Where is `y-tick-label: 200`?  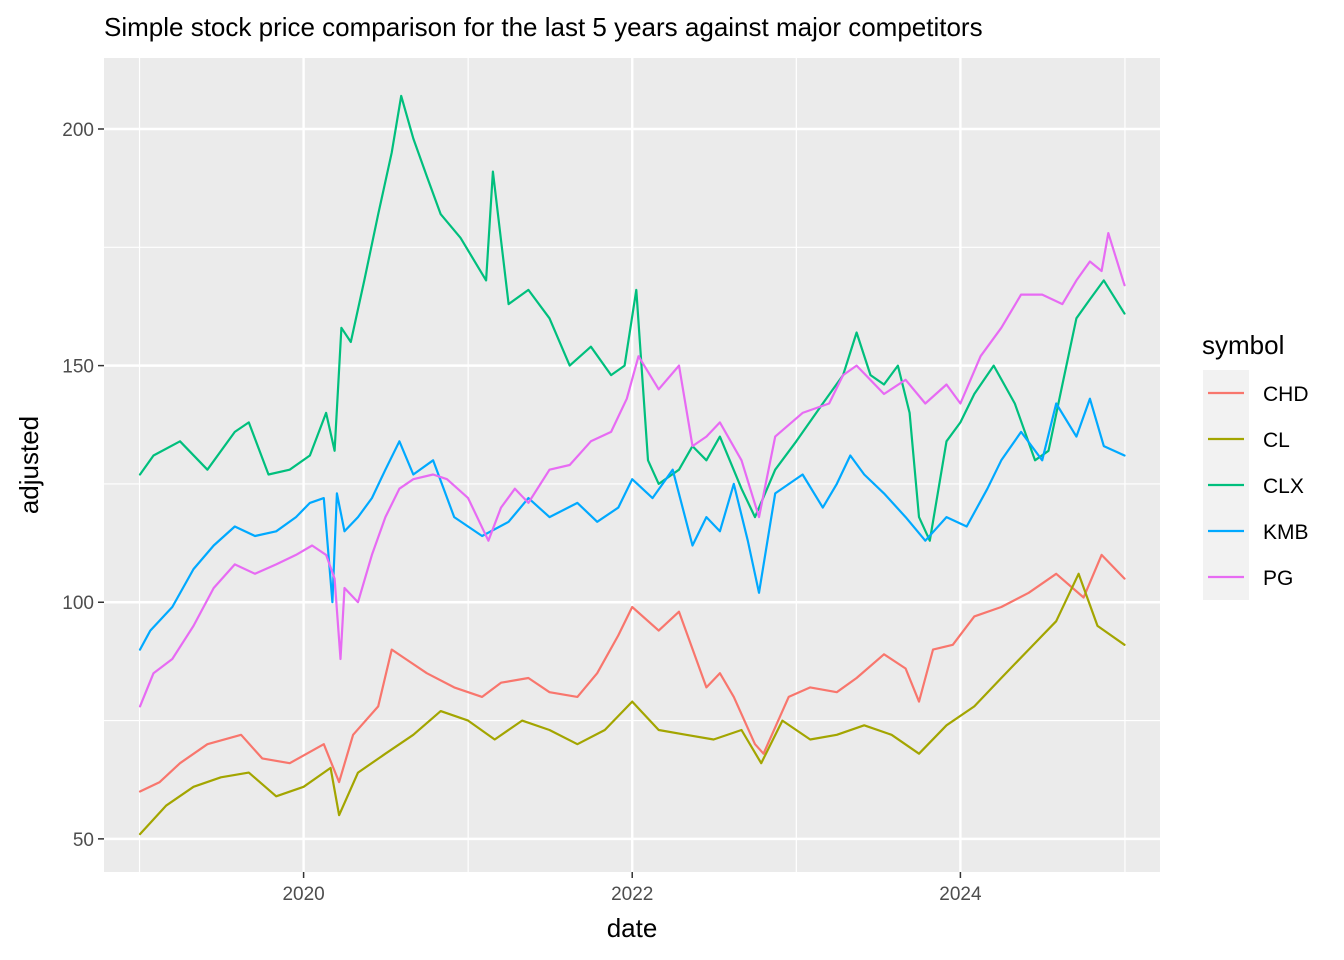
y-tick-label: 200 is located at coordinates (78, 130).